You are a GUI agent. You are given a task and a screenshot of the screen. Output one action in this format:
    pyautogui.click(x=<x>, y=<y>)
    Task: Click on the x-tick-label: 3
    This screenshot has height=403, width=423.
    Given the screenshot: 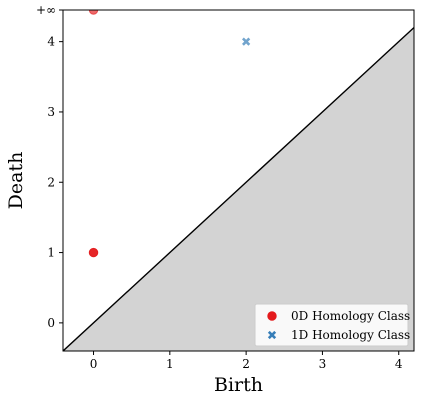 What is the action you would take?
    pyautogui.click(x=323, y=364)
    